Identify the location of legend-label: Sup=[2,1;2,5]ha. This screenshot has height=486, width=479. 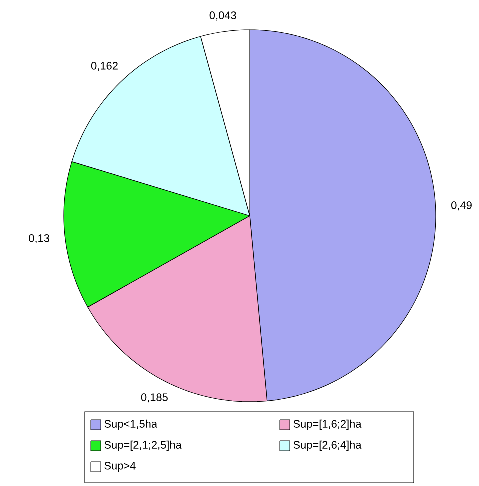
(143, 446).